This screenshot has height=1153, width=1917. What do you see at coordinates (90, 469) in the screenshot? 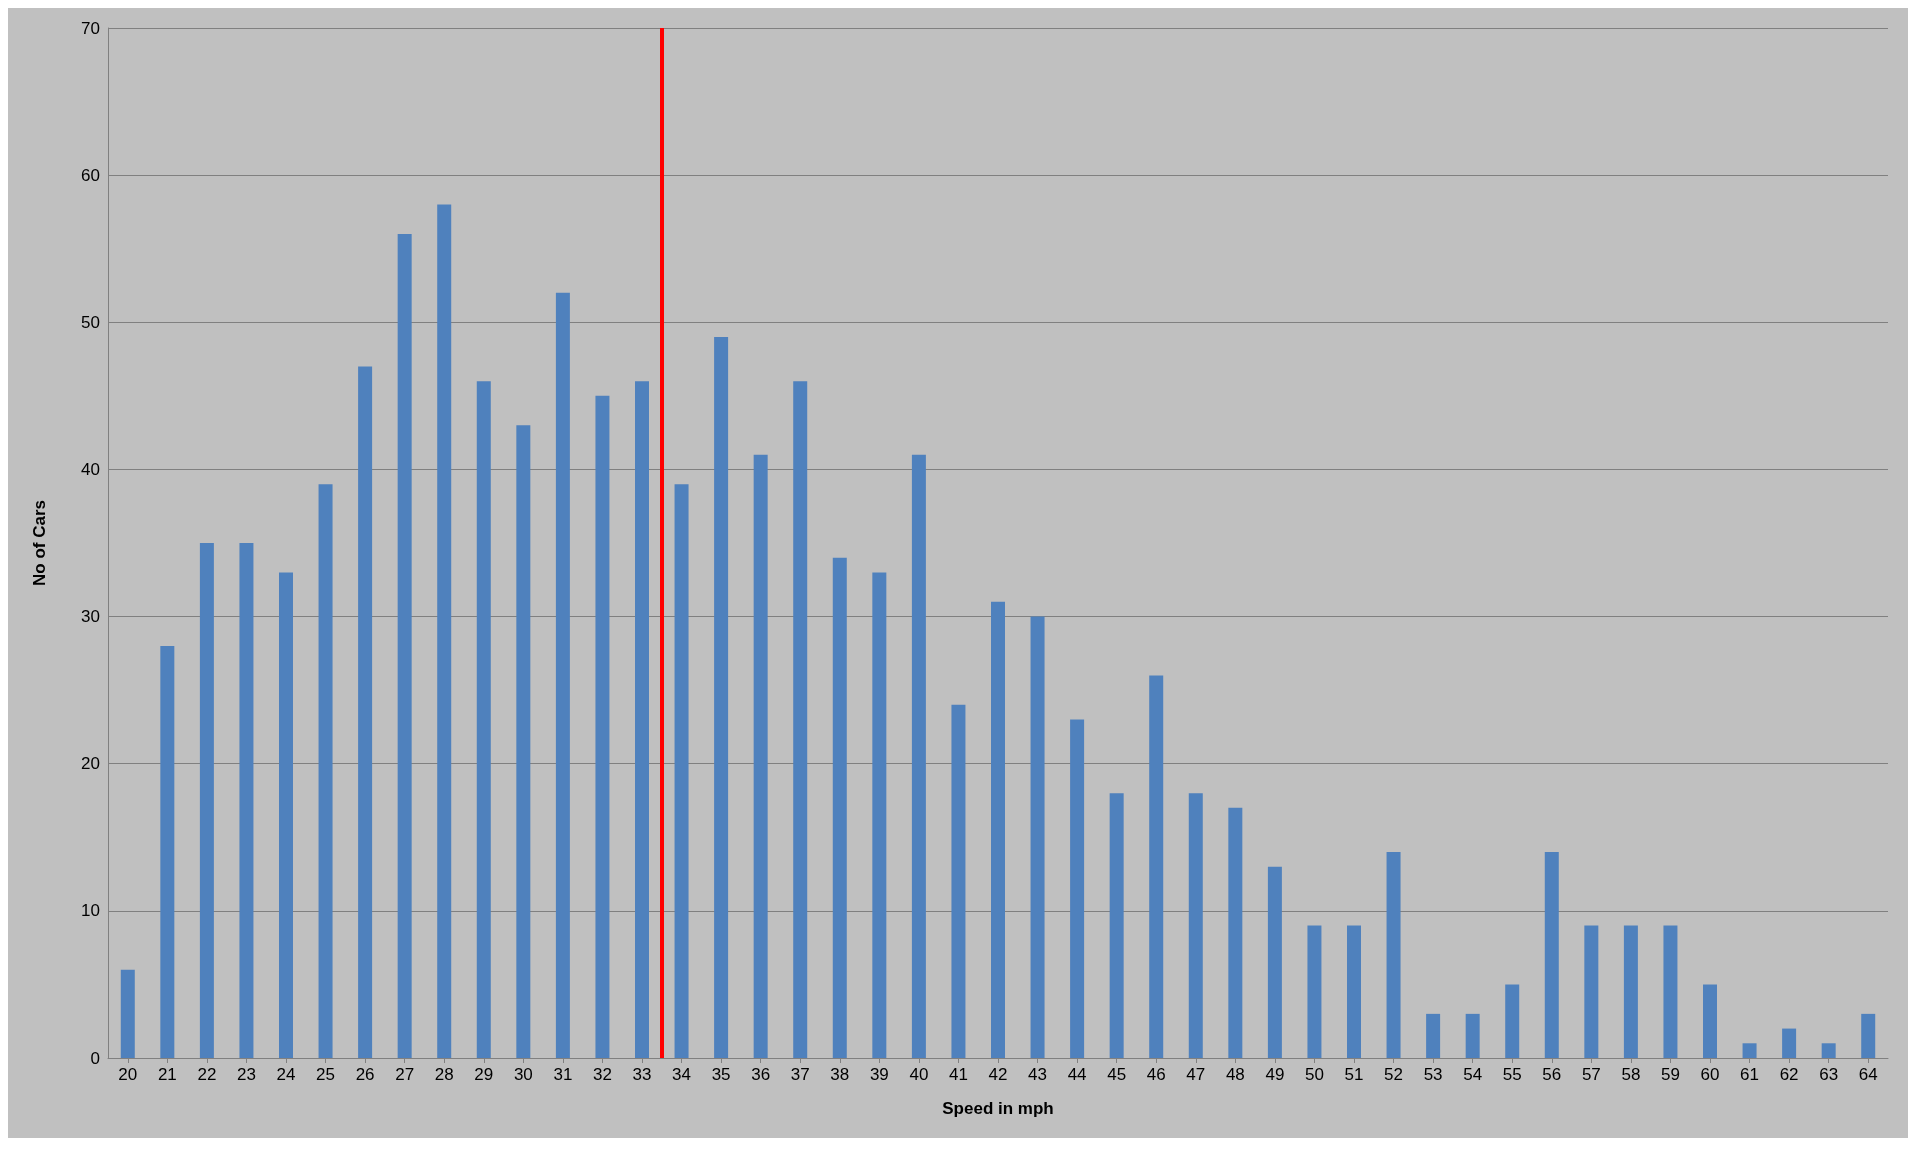
I see `y-tick-label: 40` at bounding box center [90, 469].